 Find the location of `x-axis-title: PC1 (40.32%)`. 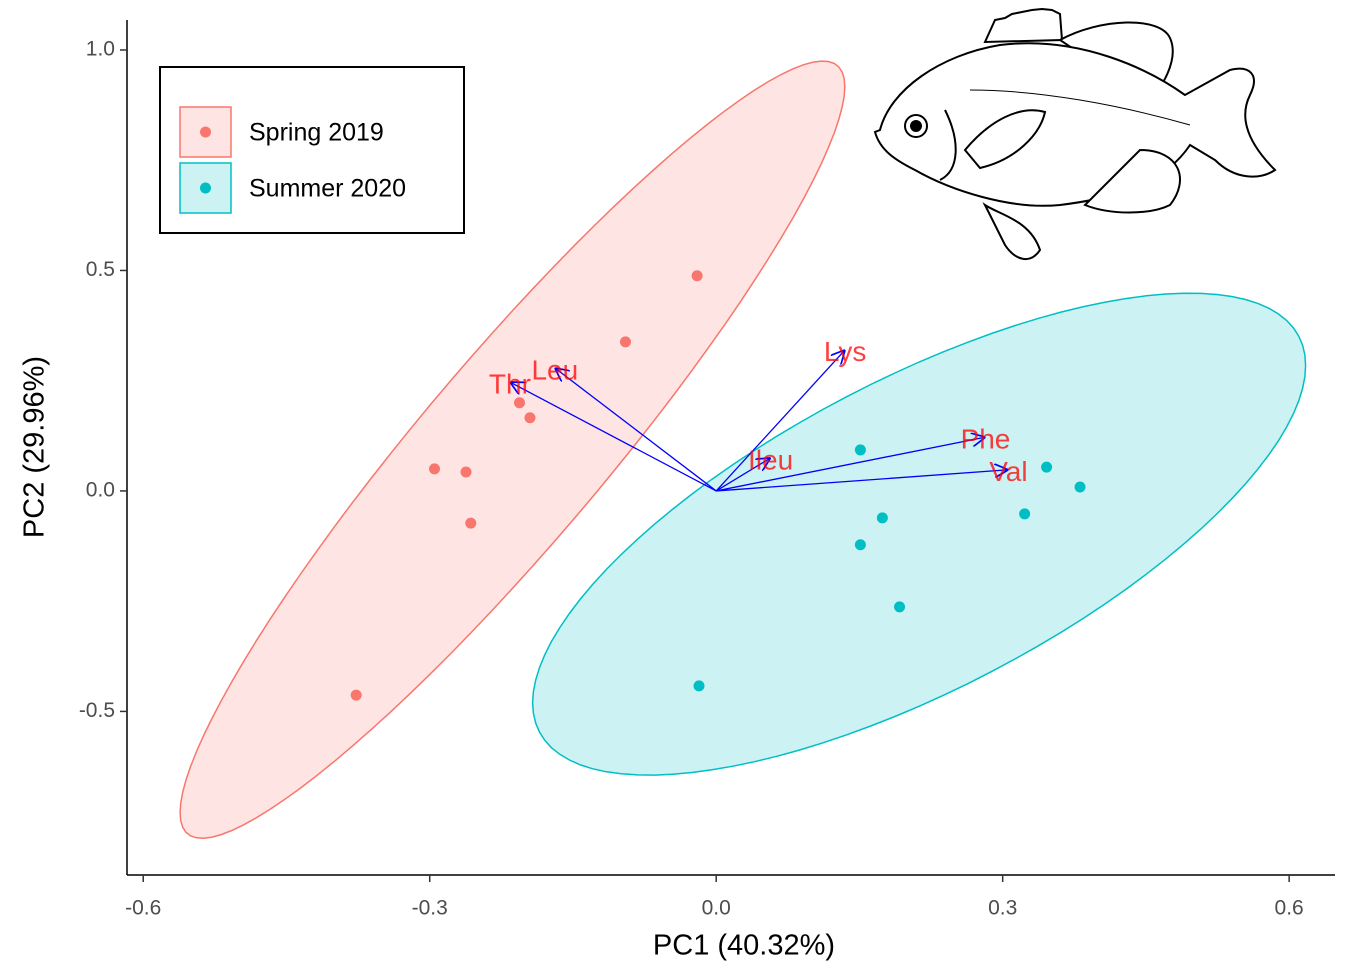

x-axis-title: PC1 (40.32%) is located at coordinates (744, 946).